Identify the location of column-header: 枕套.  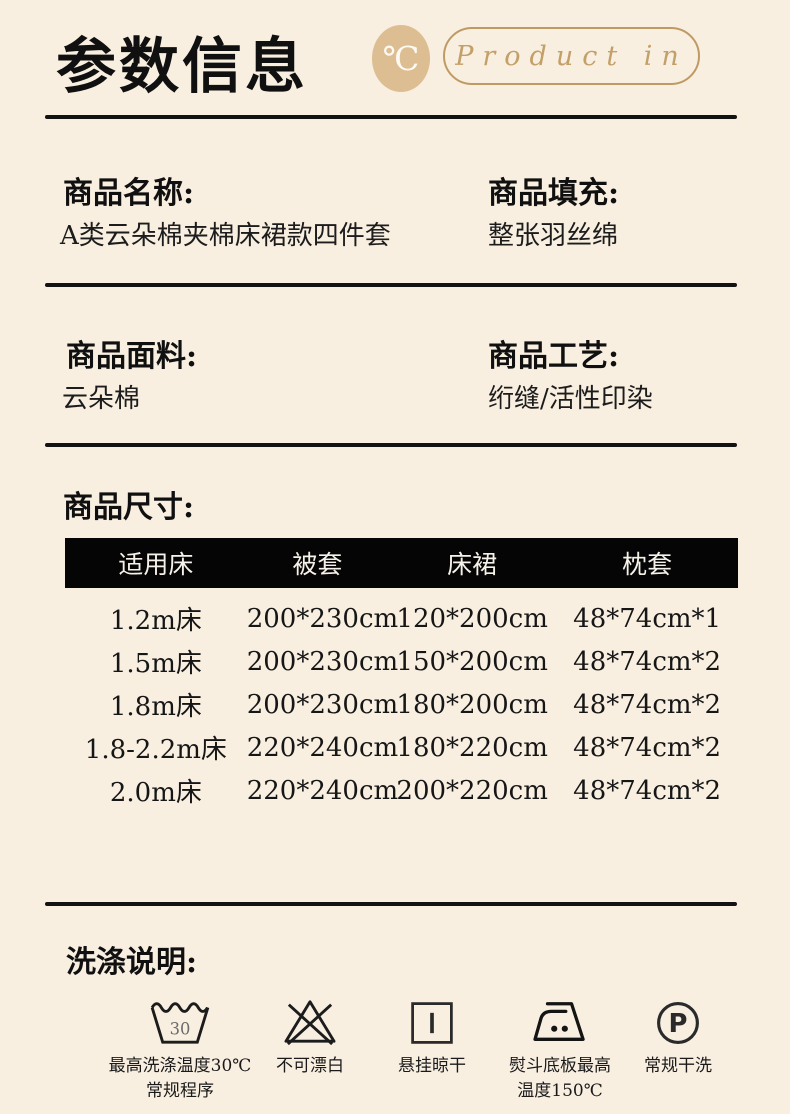
(647, 564).